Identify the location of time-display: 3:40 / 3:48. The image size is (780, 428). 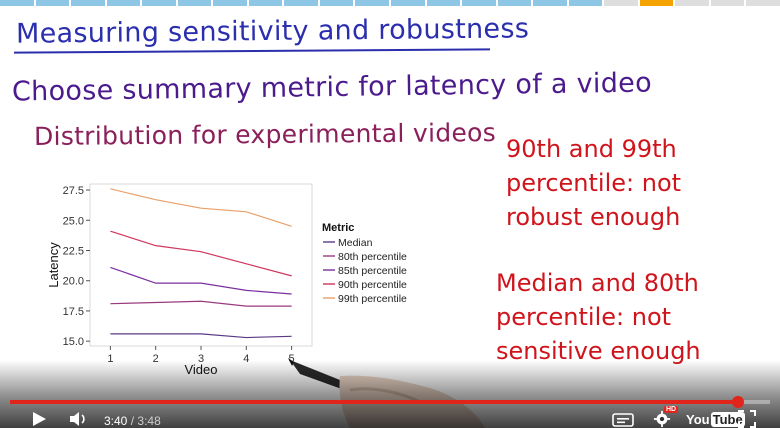
(132, 421).